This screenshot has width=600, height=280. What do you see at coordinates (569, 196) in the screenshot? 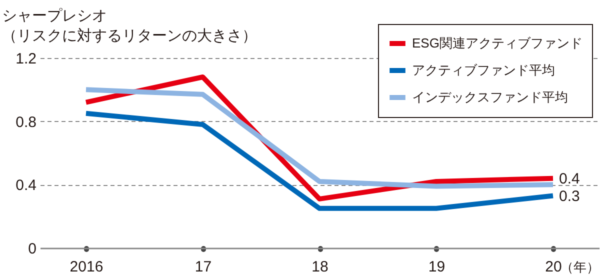
I see `data-label: 0.3` at bounding box center [569, 196].